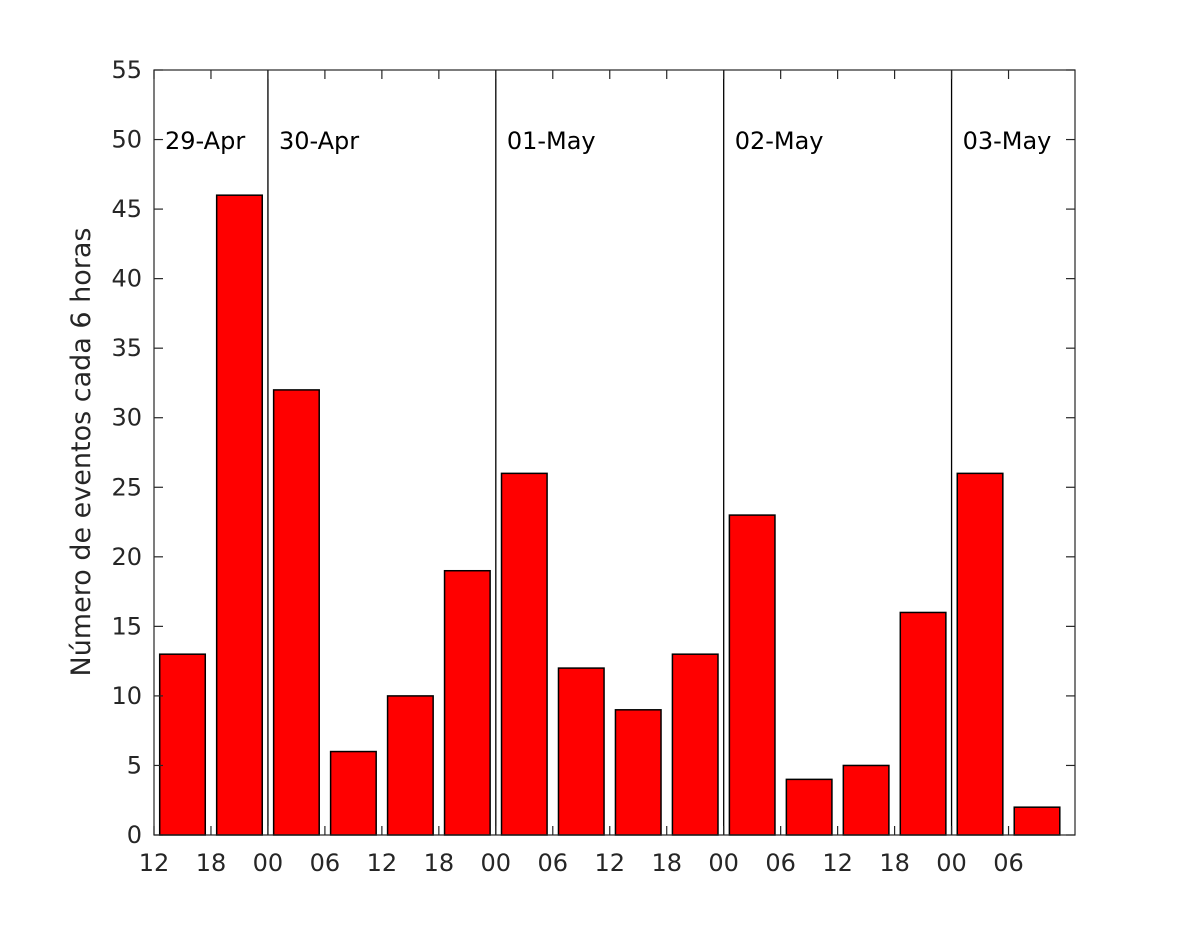 The width and height of the screenshot is (1188, 938). Describe the element at coordinates (126, 140) in the screenshot. I see `y-tick-label-10: 50` at that location.